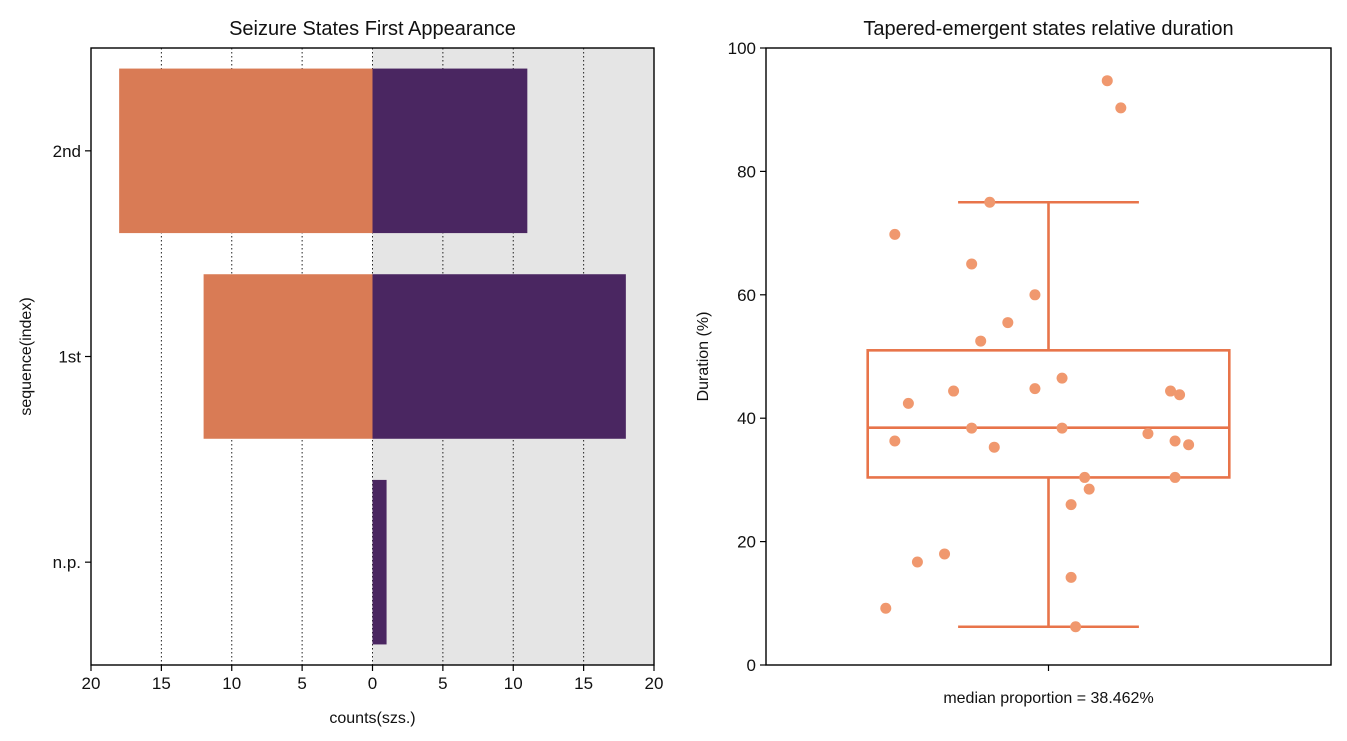  I want to click on y-tick-label: n.p., so click(67, 562).